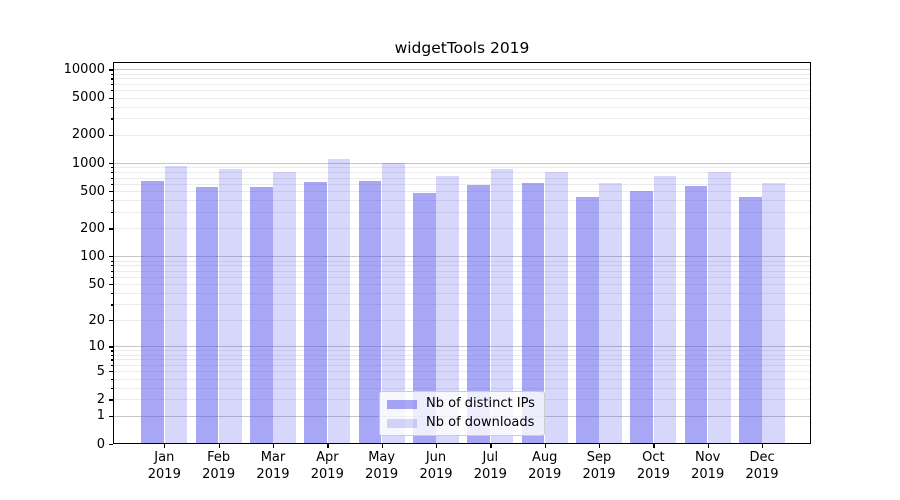 The image size is (900, 500). I want to click on bar-nb-of-distinct-ips-mar, so click(261, 315).